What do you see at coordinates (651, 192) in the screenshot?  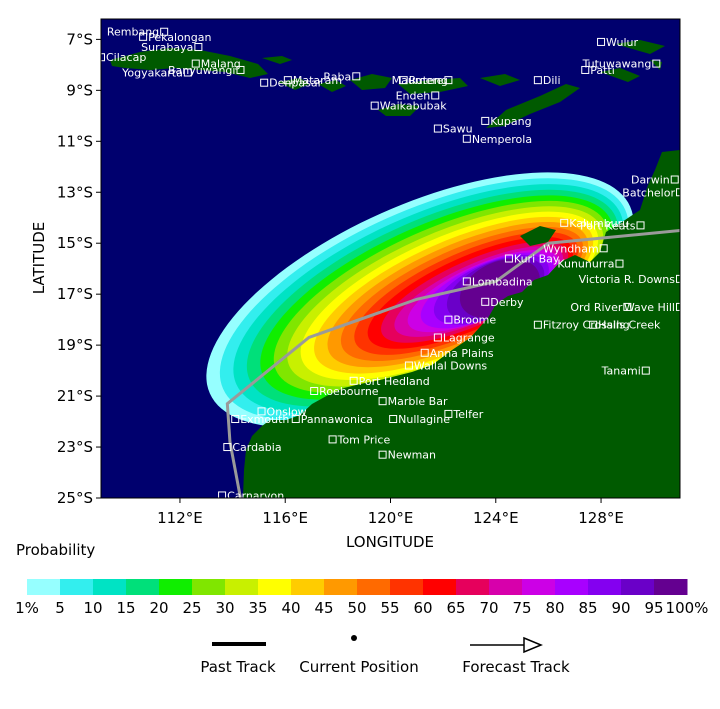 I see `place-marker: Batchelor` at bounding box center [651, 192].